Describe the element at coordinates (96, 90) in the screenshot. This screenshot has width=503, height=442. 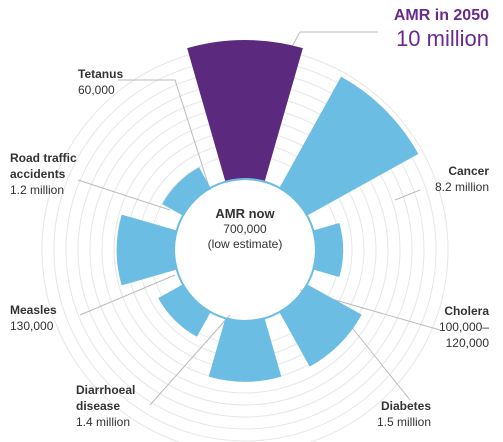
I see `label-tetanus-value: 60,000` at that location.